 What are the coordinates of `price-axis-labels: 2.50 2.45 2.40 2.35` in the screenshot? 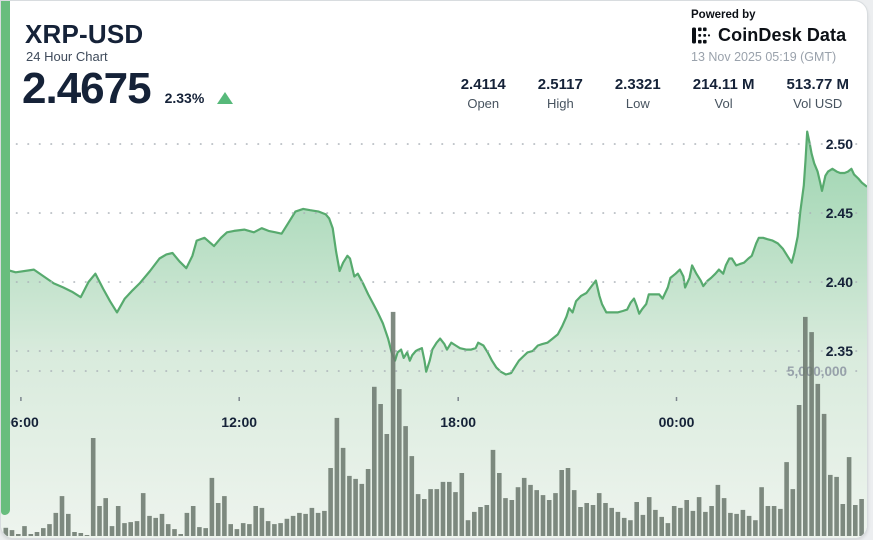 It's located at (839, 247).